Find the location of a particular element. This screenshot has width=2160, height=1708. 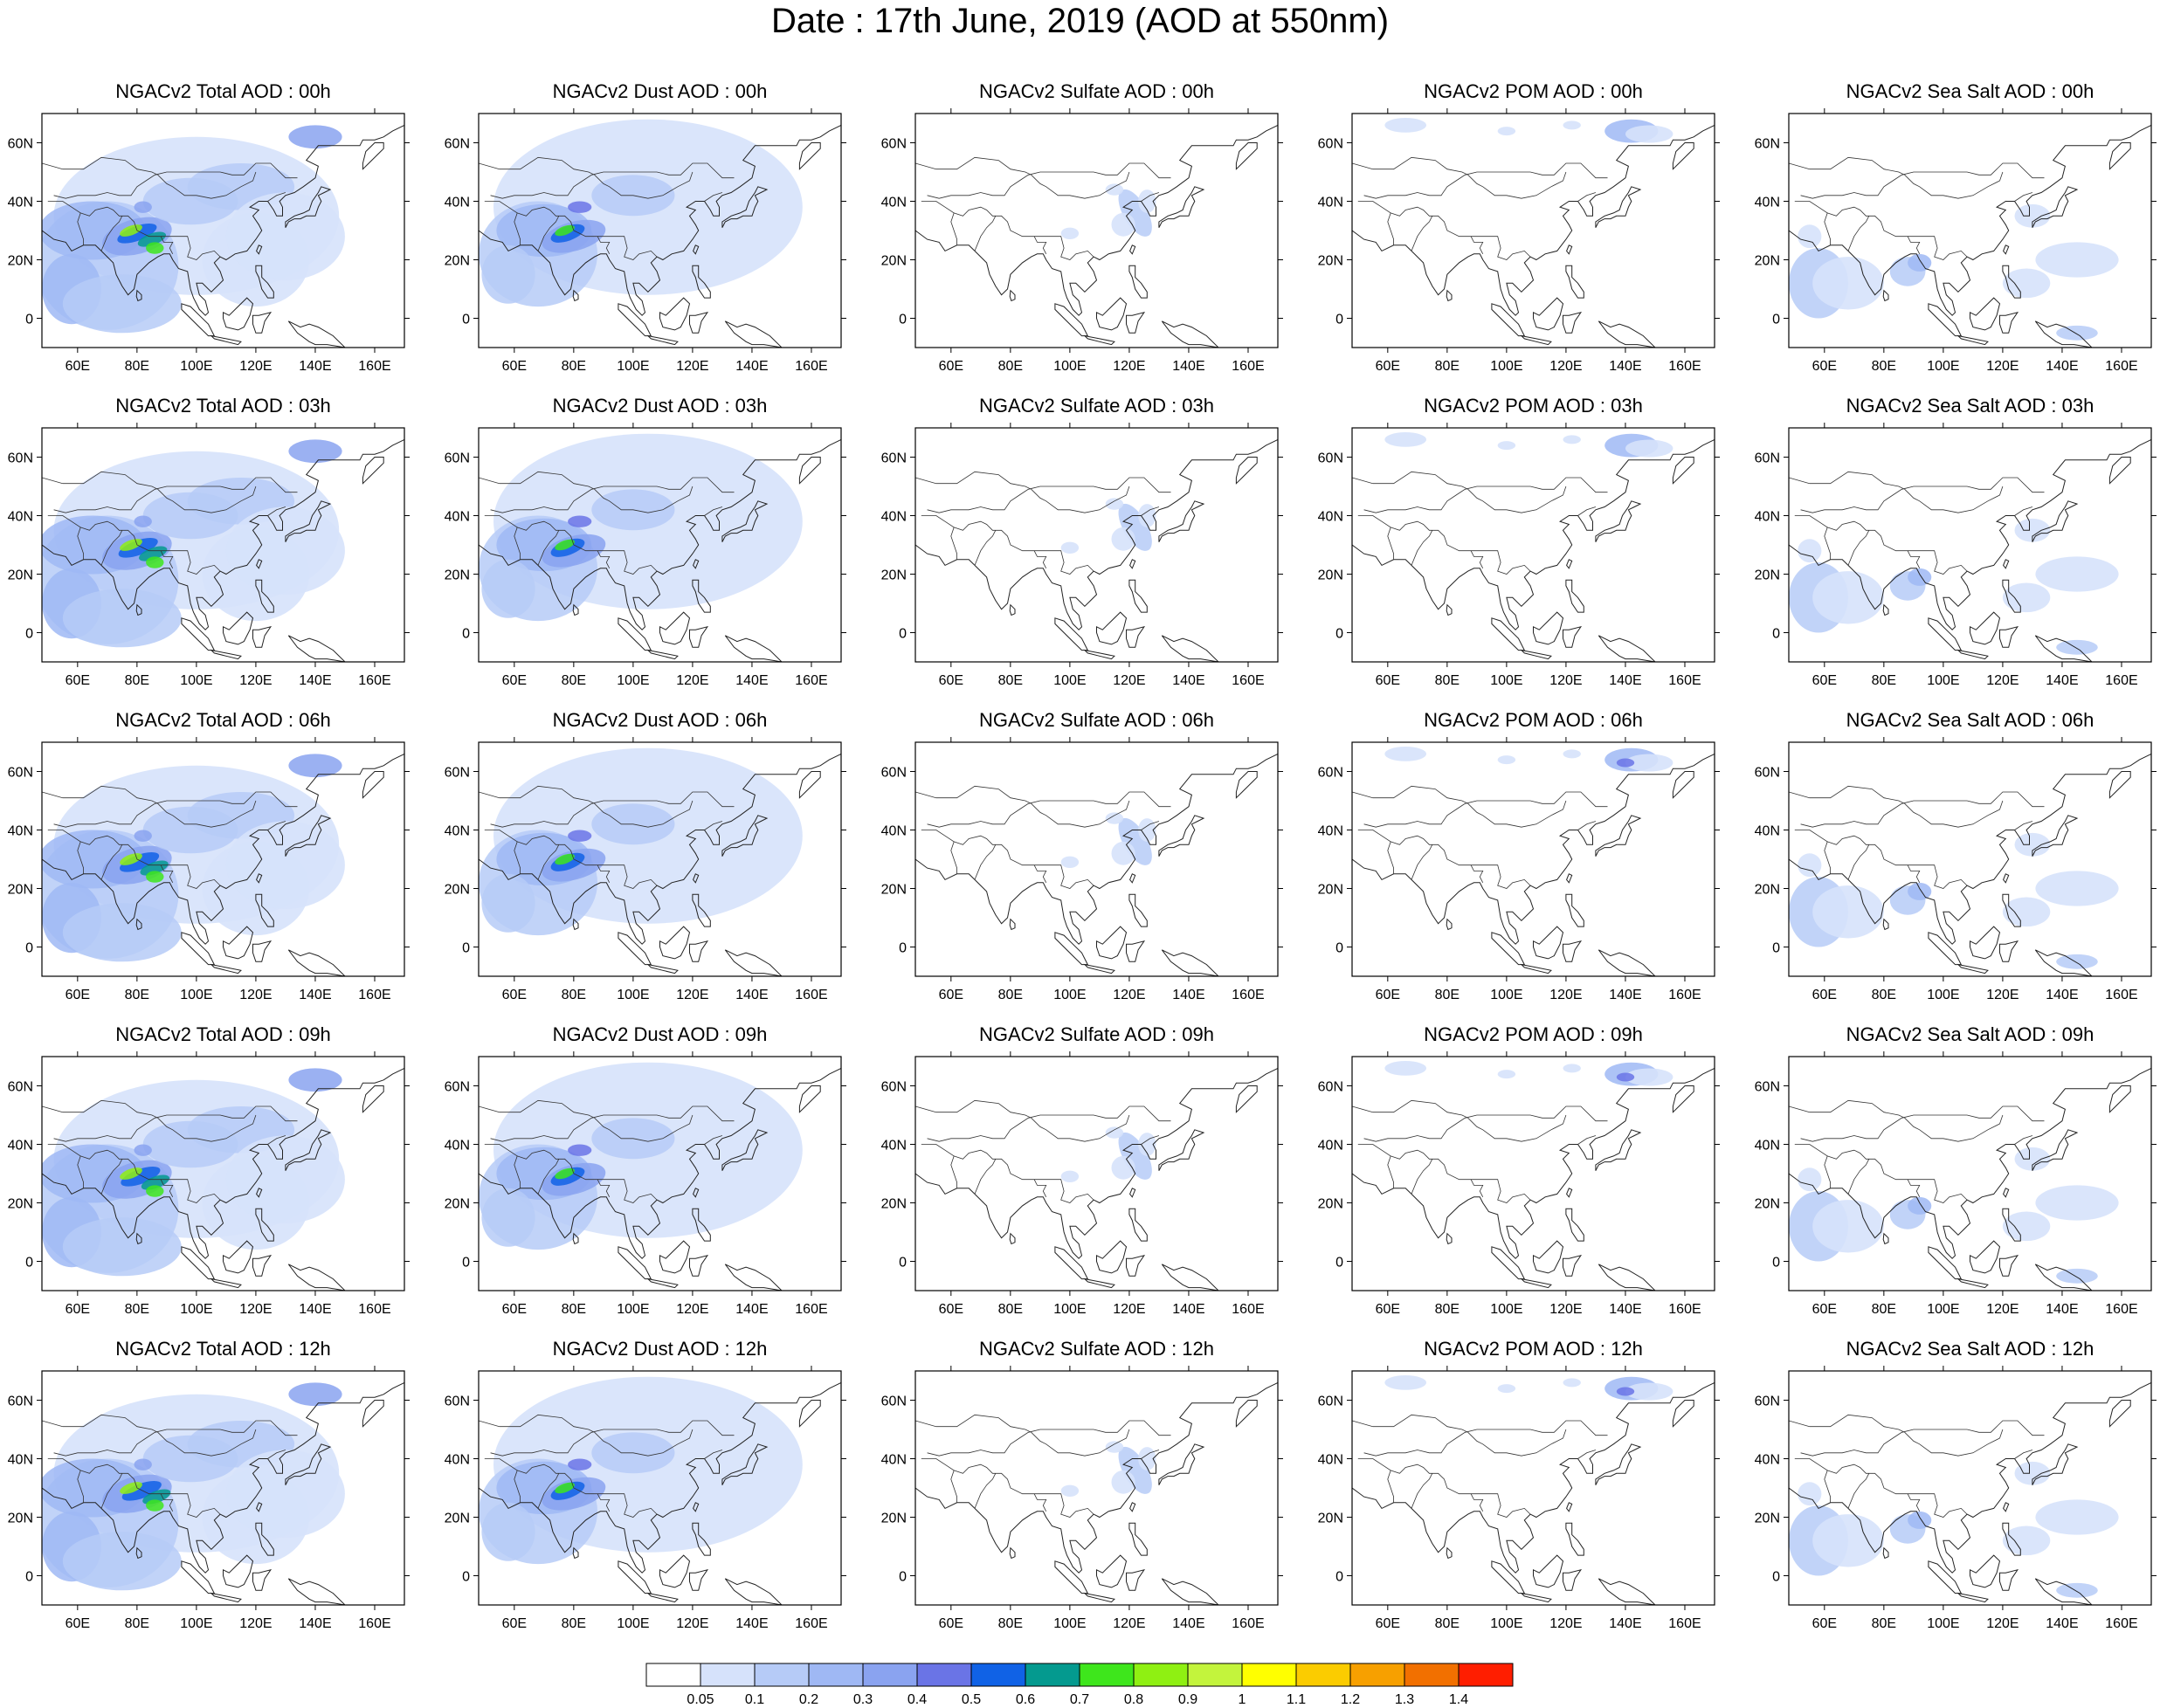

colorbar-box is located at coordinates (836, 1675).